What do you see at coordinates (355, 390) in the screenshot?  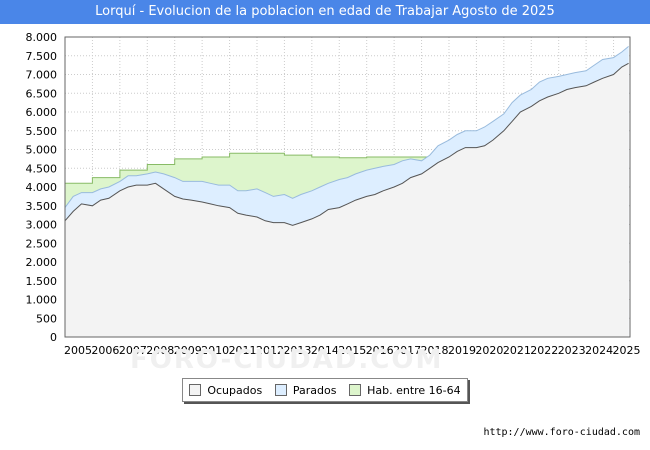 I see `legend-swatch-hab` at bounding box center [355, 390].